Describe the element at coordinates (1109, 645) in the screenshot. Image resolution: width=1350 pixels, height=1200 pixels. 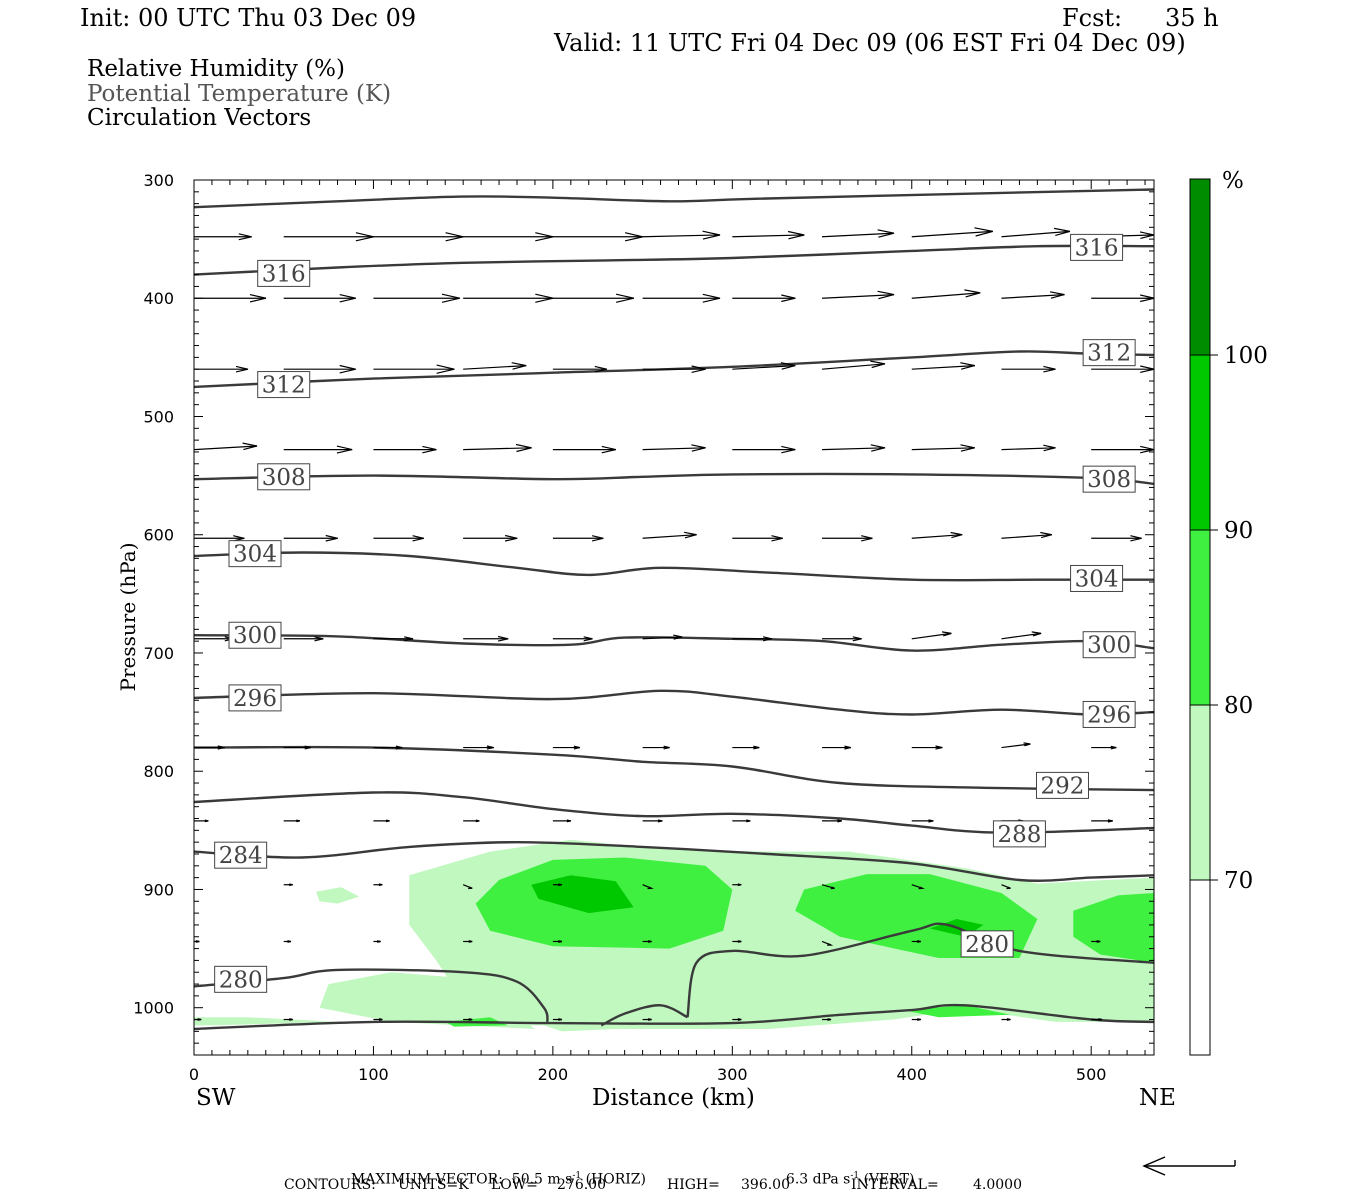
I see `contour-label-300-9: 300` at that location.